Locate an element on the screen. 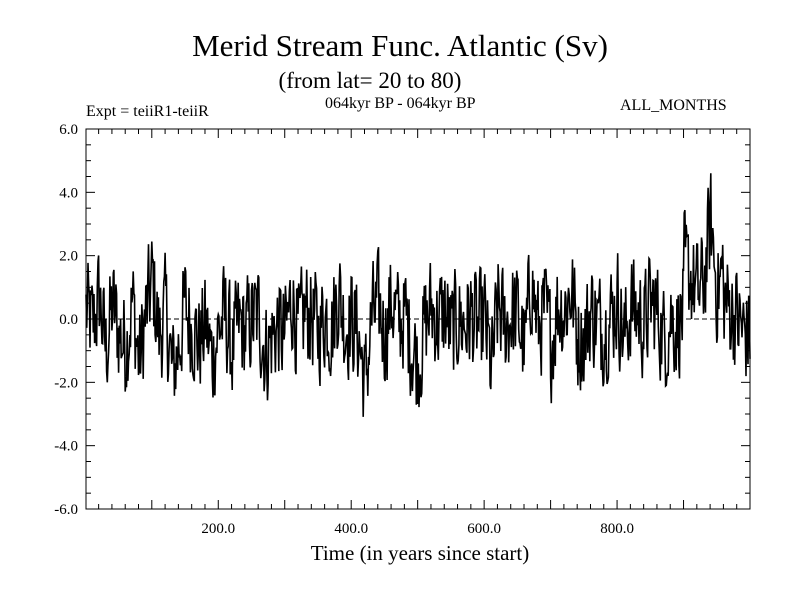 The width and height of the screenshot is (800, 600). chart-subtitle: (from lat= 20 to 80) is located at coordinates (370, 80).